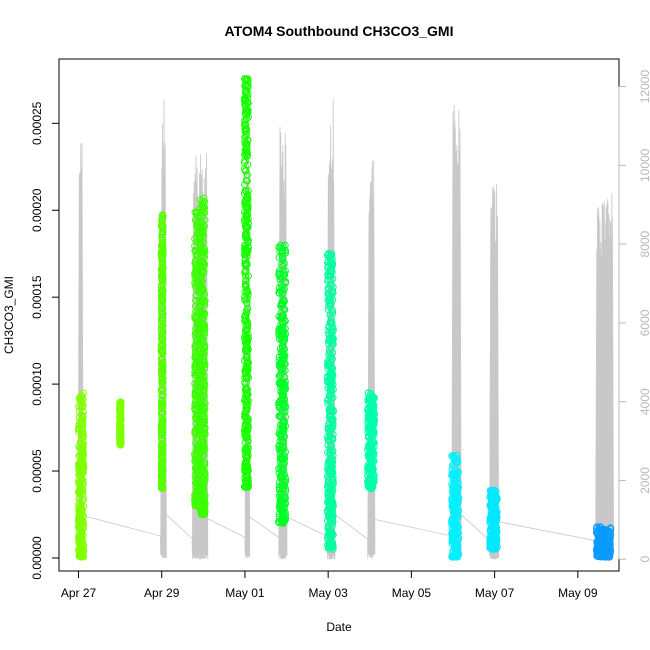 This screenshot has width=650, height=650. What do you see at coordinates (37, 384) in the screenshot?
I see `y-tick-label: 0.00010` at bounding box center [37, 384].